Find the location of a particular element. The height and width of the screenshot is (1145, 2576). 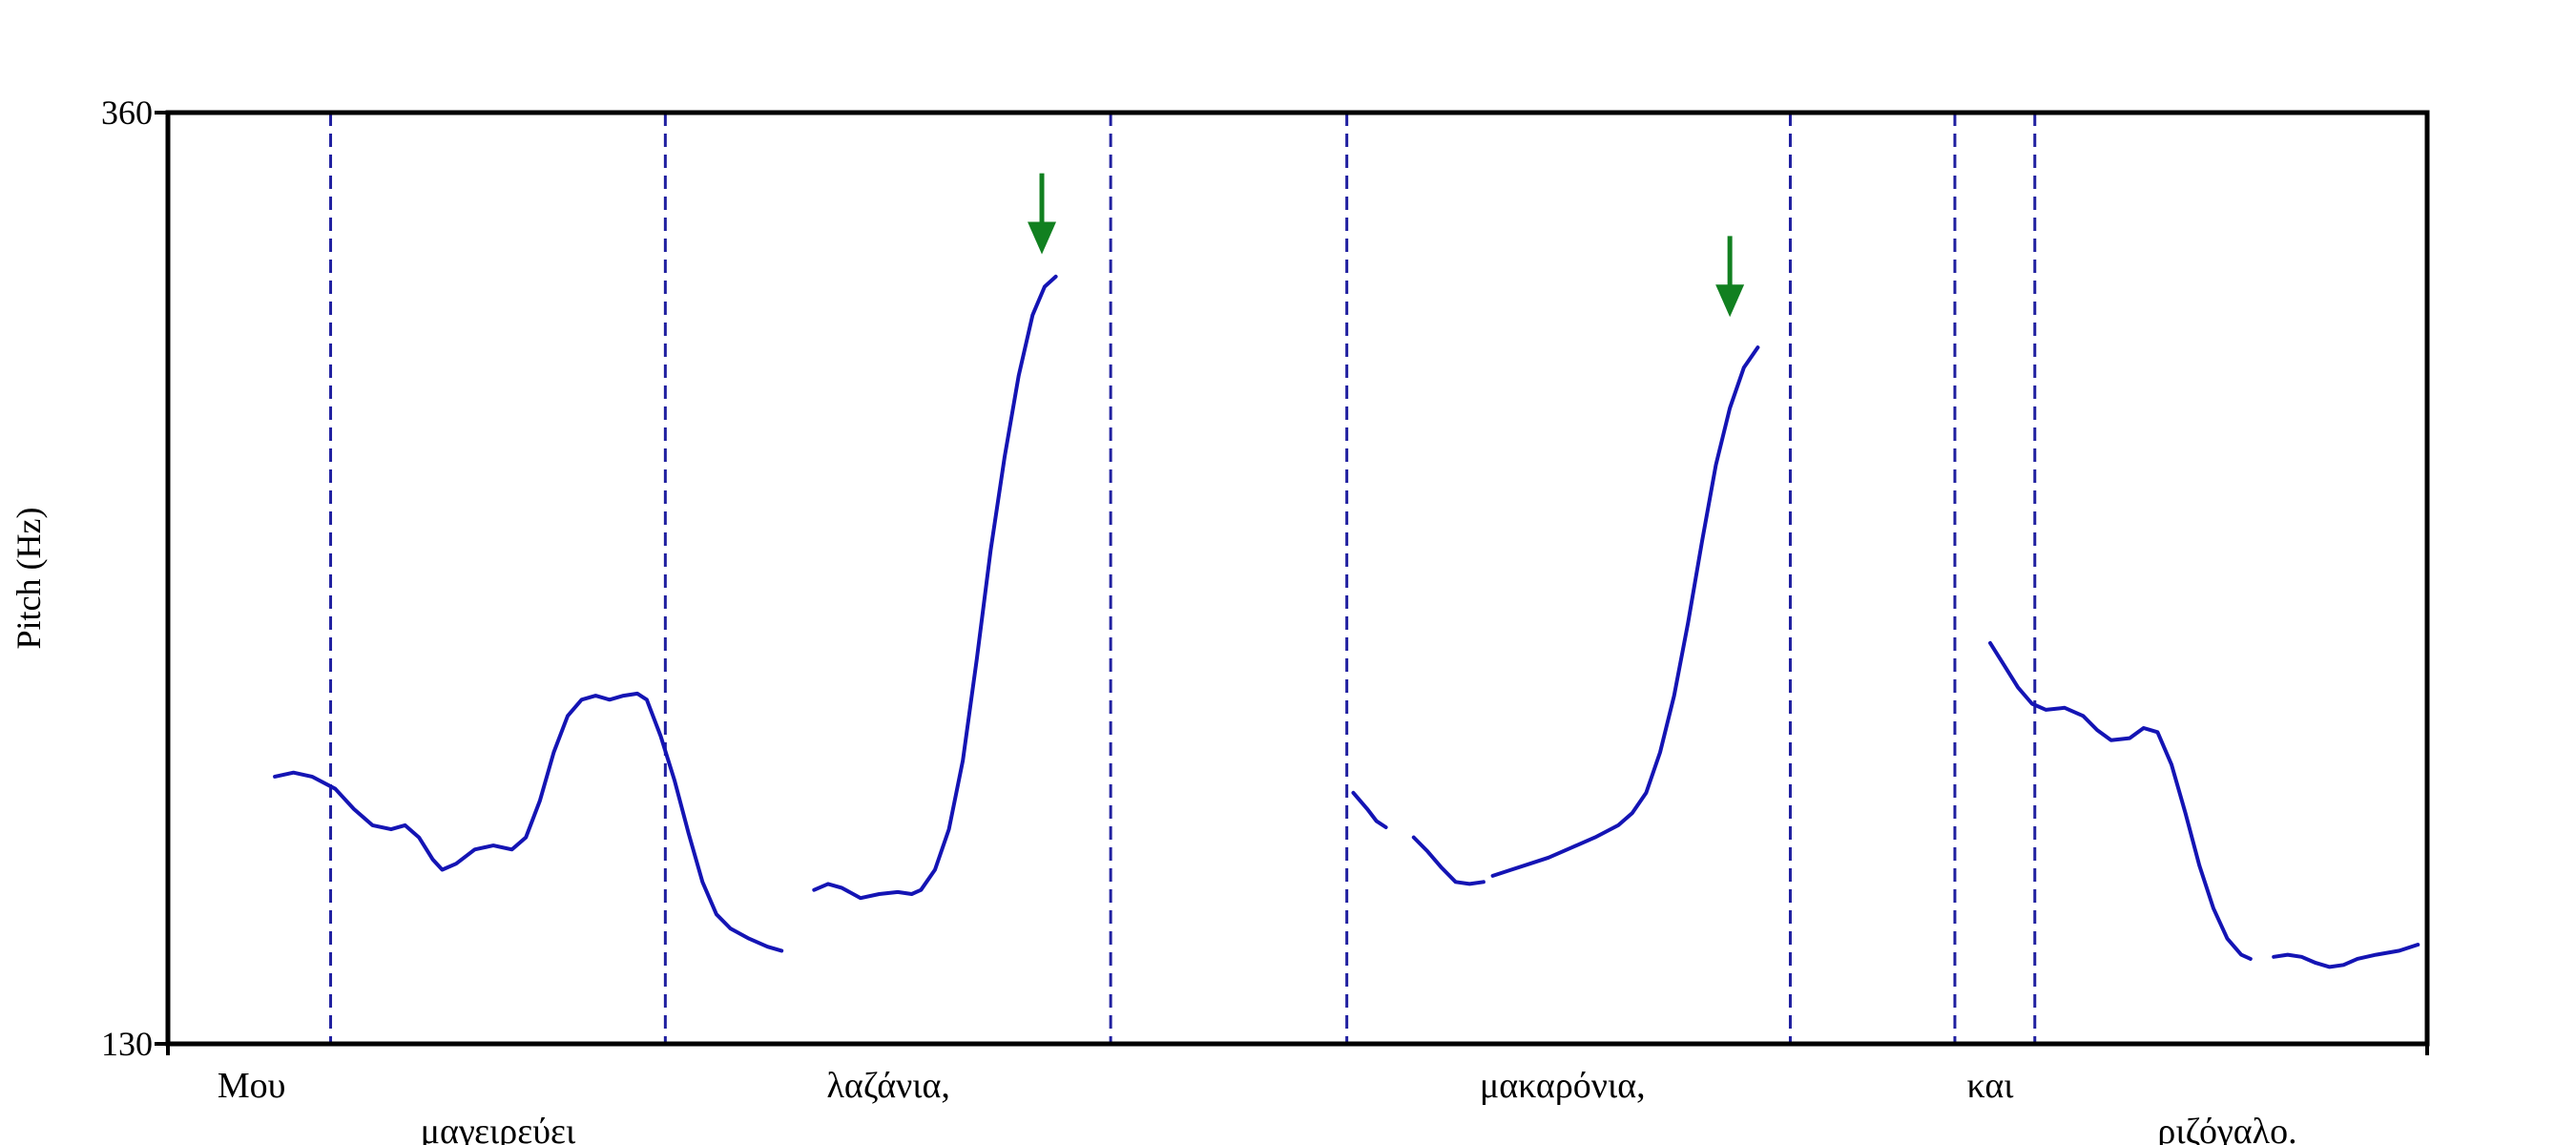

word-label-1: Μου is located at coordinates (252, 1086).